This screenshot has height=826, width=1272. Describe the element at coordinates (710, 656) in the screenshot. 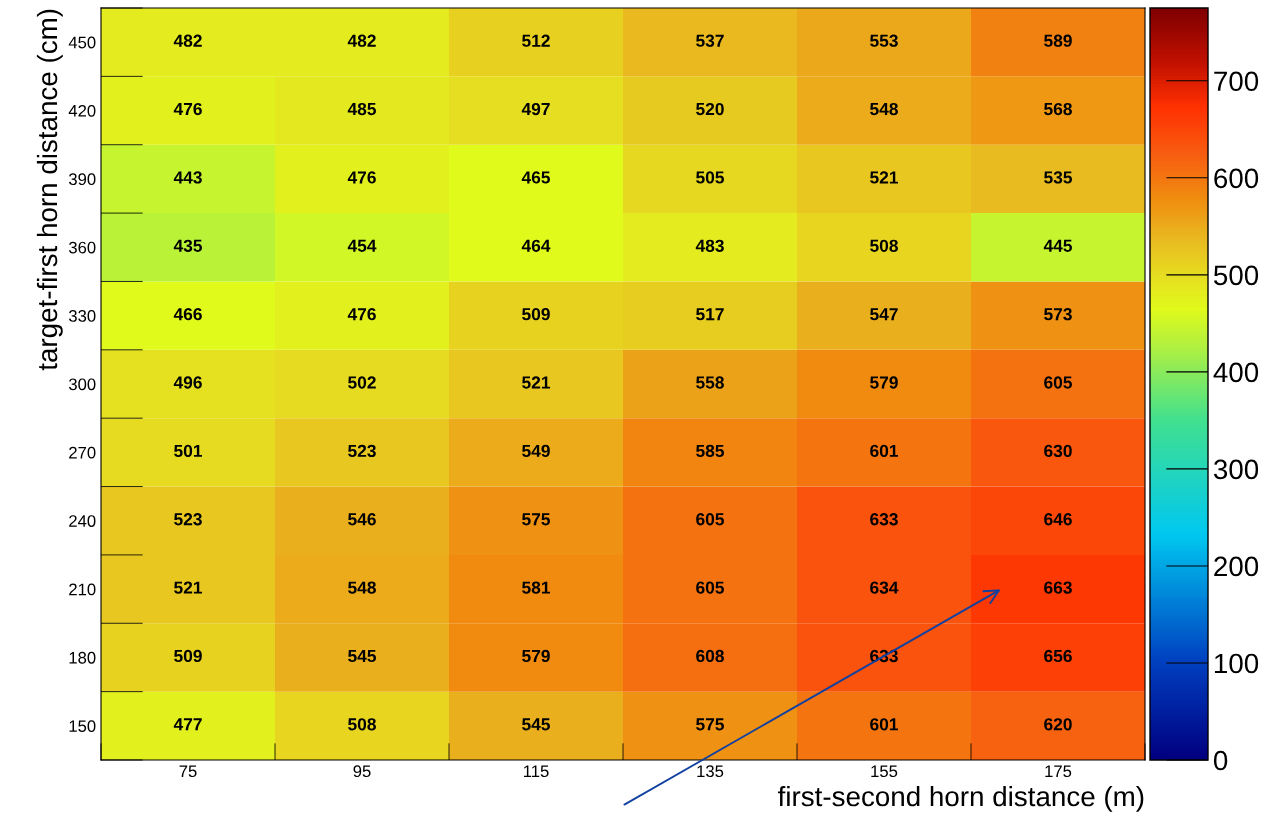

I see `data-label: 608` at that location.